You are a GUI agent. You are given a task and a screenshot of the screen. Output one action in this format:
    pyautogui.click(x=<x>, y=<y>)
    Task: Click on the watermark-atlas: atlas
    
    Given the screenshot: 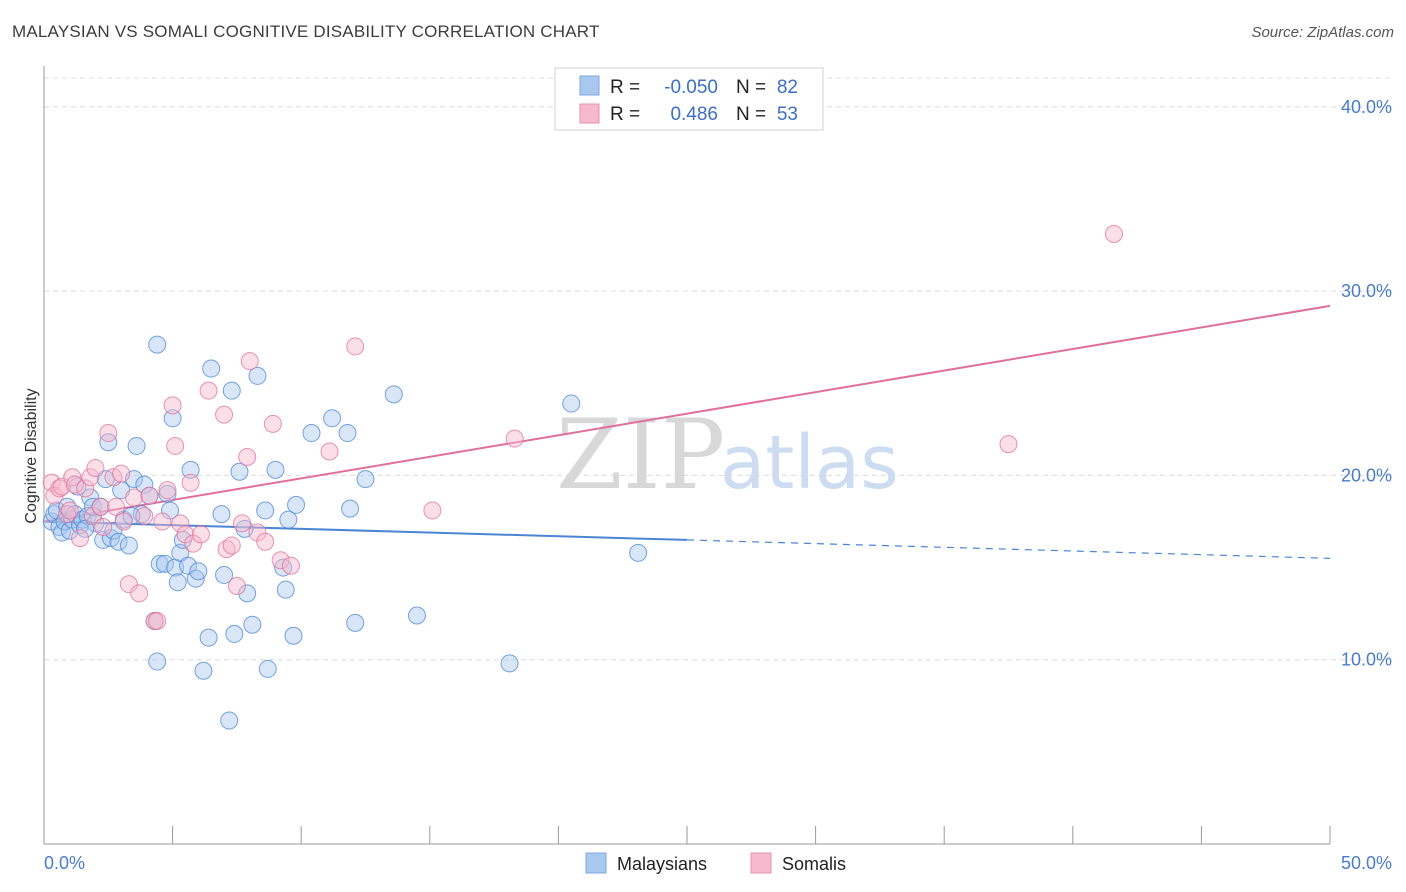 What is the action you would take?
    pyautogui.click(x=809, y=463)
    